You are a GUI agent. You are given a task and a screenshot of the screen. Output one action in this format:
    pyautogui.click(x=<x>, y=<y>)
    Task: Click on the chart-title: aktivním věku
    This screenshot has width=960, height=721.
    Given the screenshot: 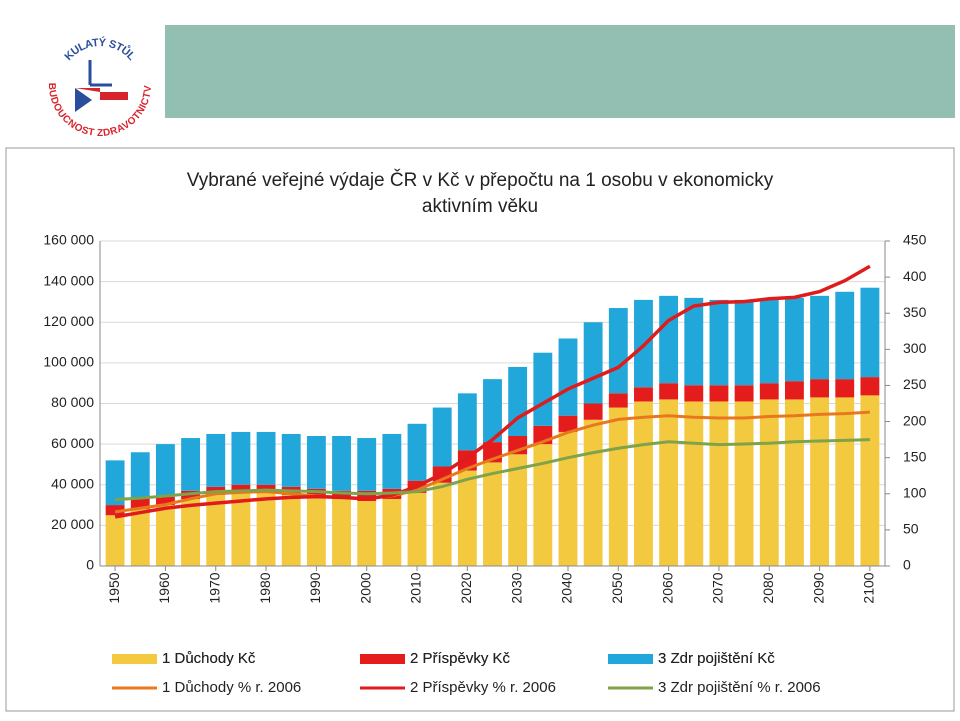 What is the action you would take?
    pyautogui.click(x=480, y=206)
    